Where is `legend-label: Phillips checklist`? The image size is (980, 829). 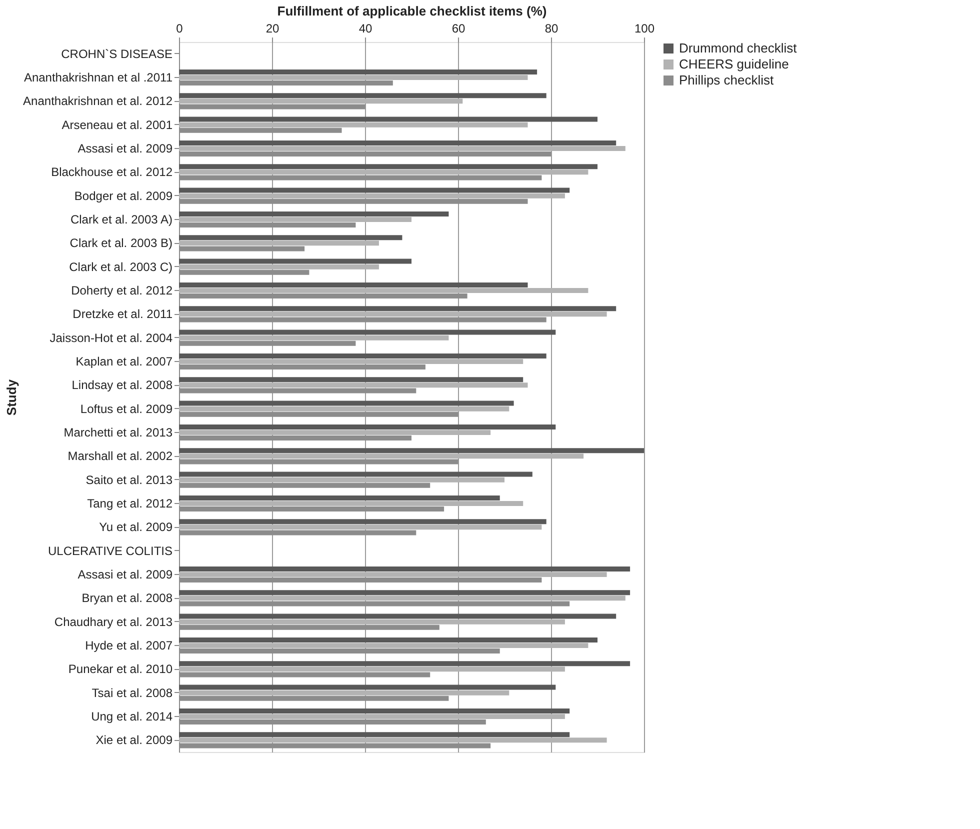
legend-label: Phillips checklist is located at coordinates (726, 80).